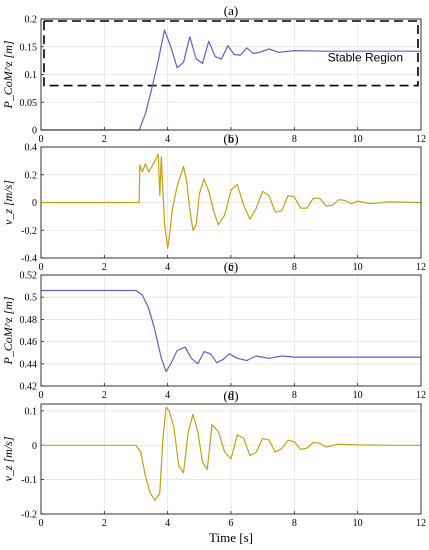 The image size is (429, 550). What do you see at coordinates (29, 259) in the screenshot?
I see `y-tick-label: -0.4` at bounding box center [29, 259].